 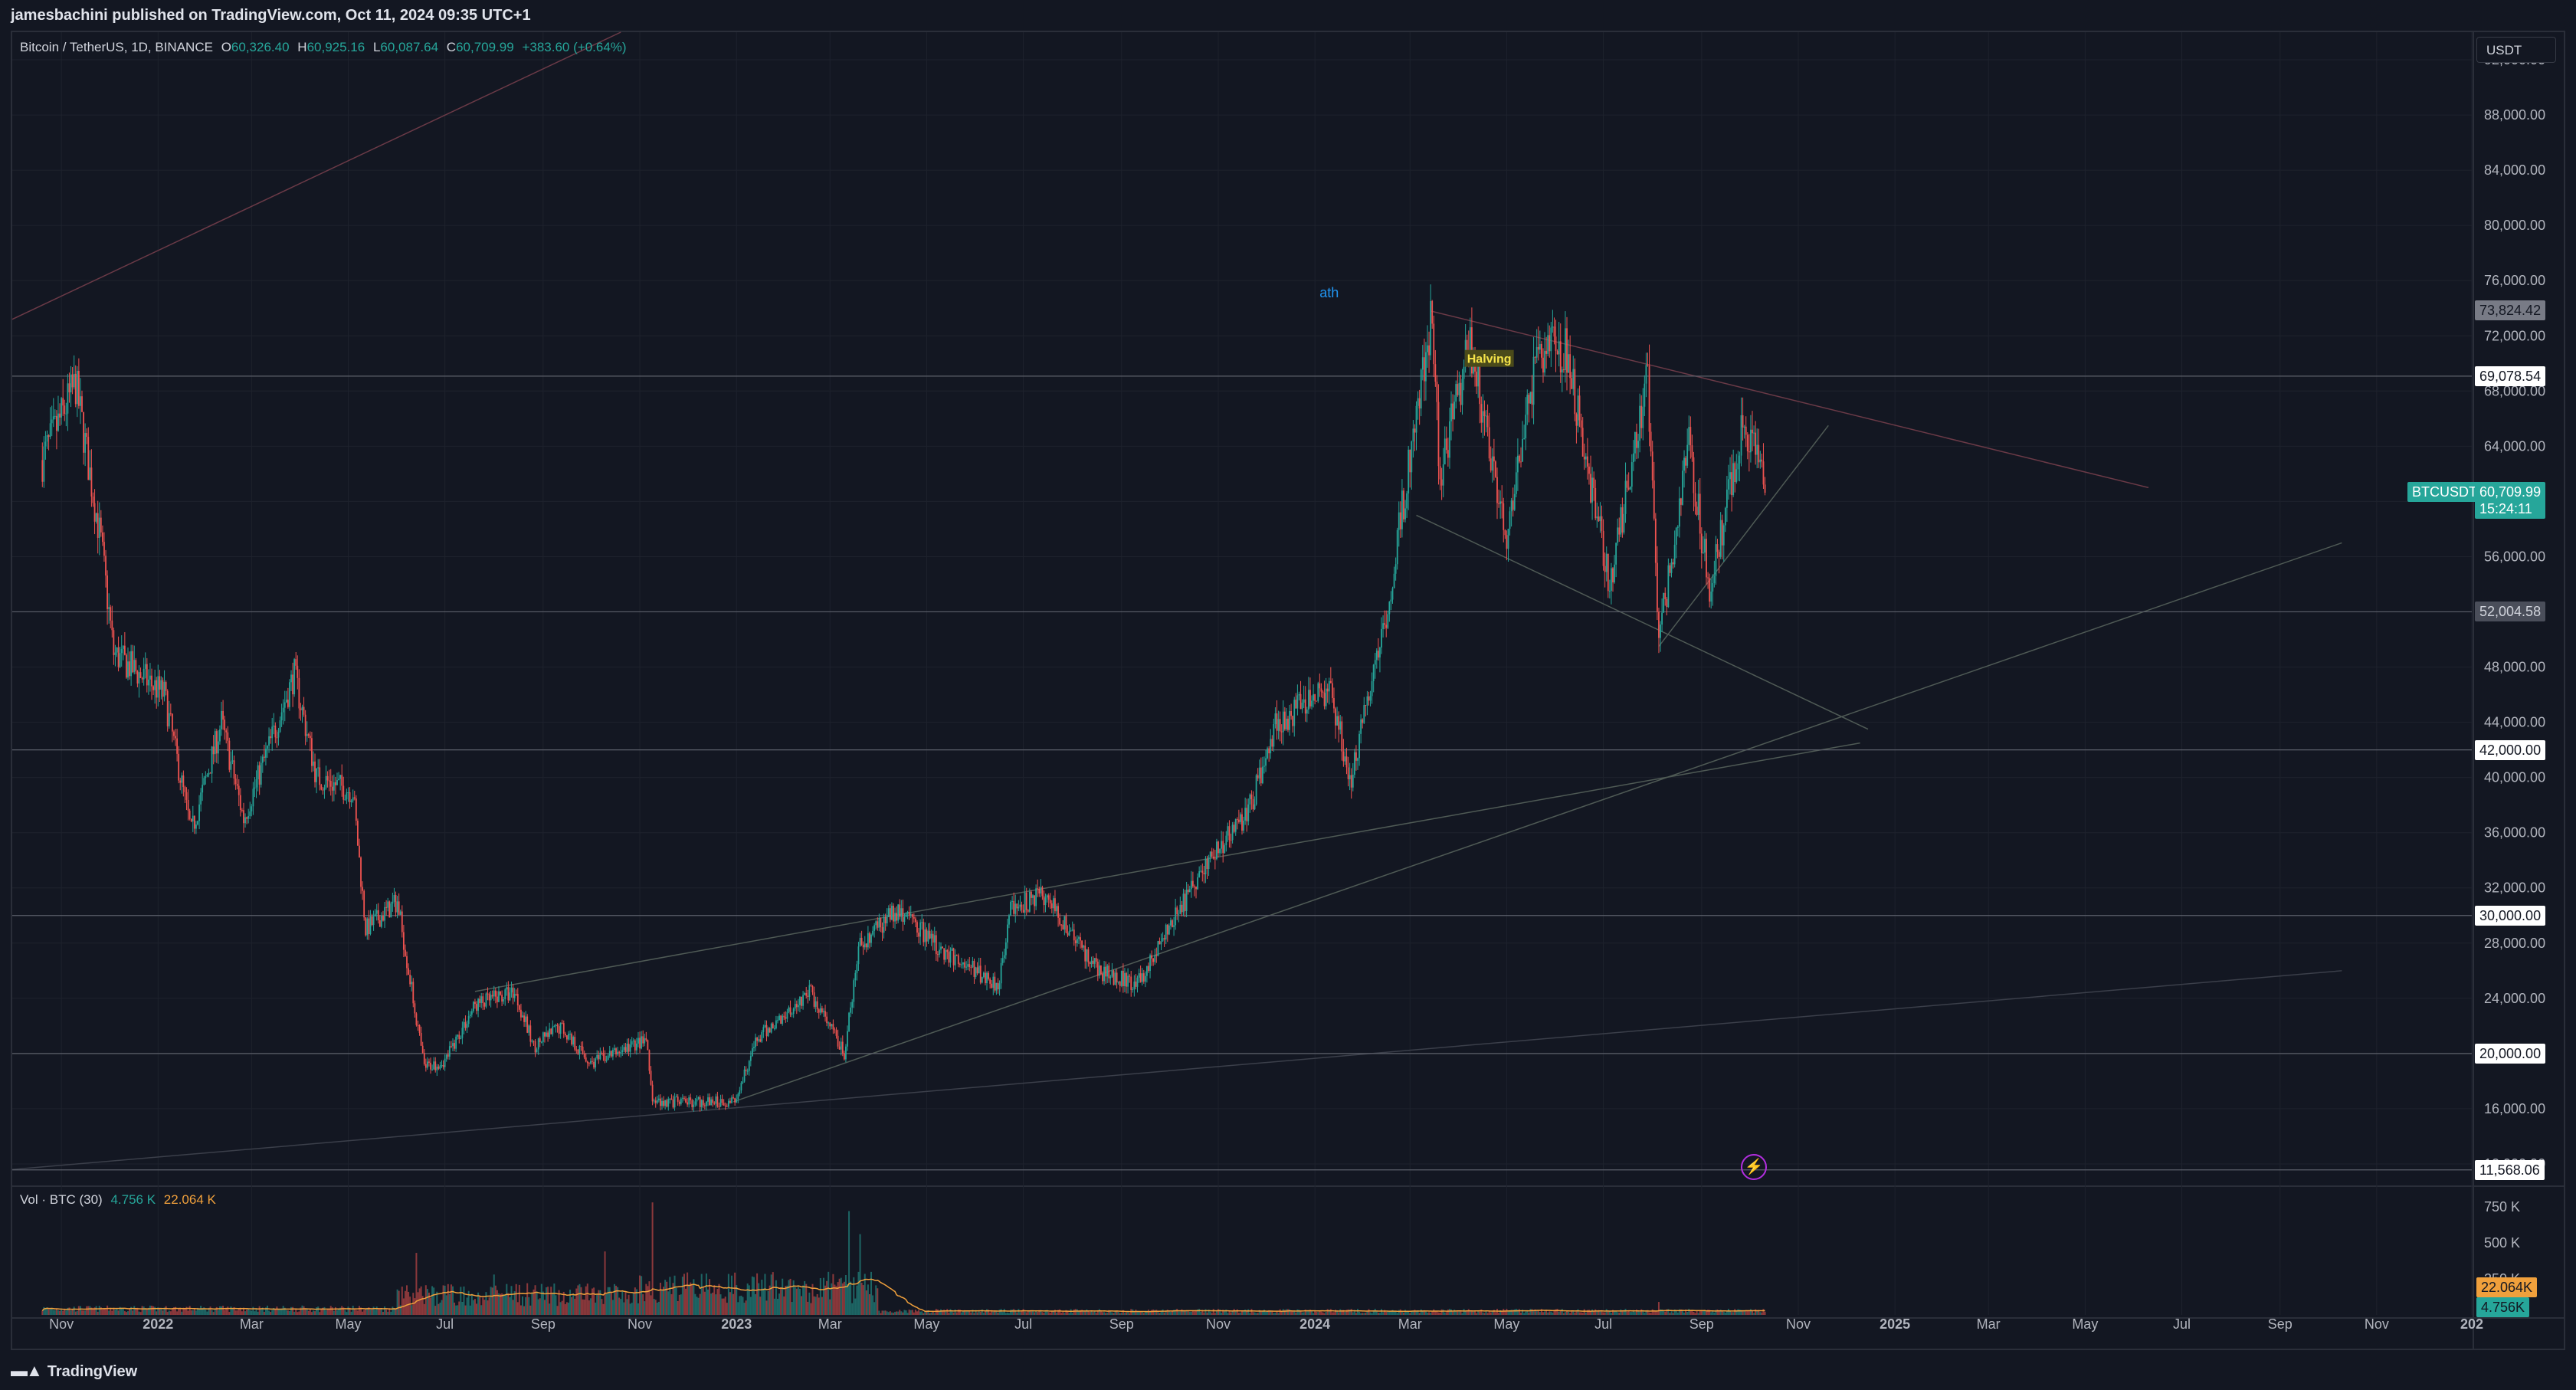 What do you see at coordinates (121, 1200) in the screenshot?
I see `volume-legend: Vol · BTC (30) 4.756 K 22.064 K` at bounding box center [121, 1200].